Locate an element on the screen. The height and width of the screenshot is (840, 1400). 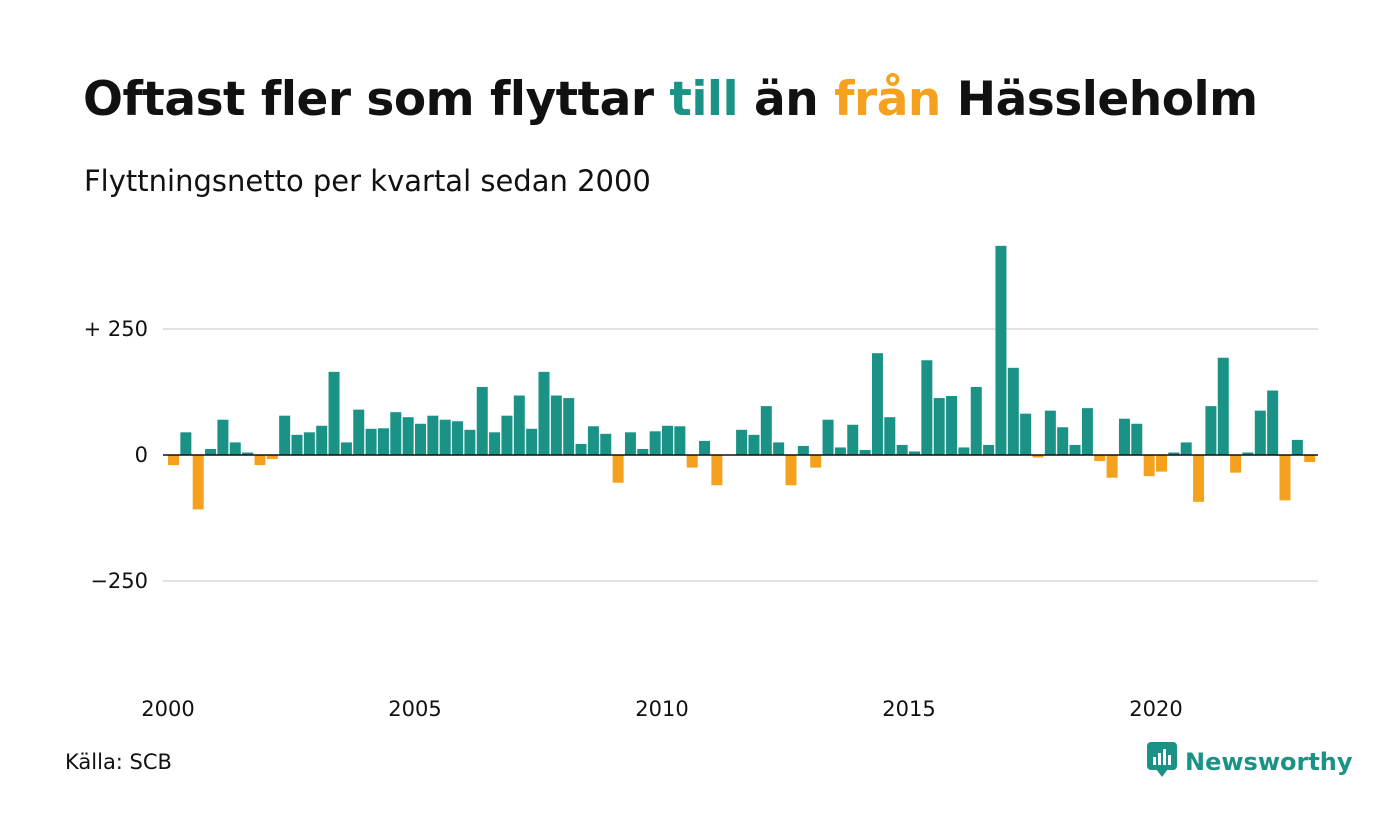
y-tick-label: 0 is located at coordinates (141, 455).